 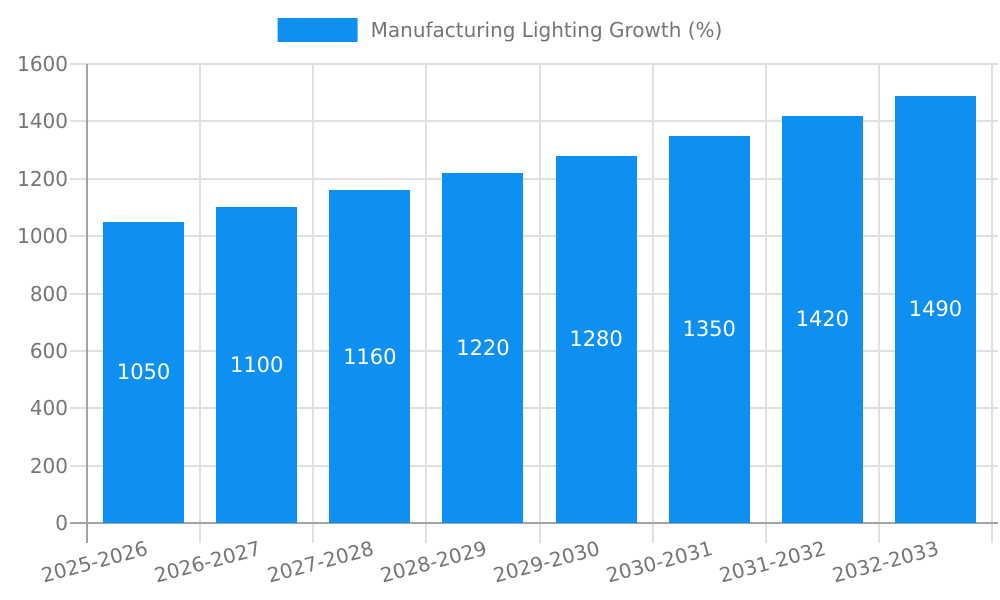 What do you see at coordinates (207, 562) in the screenshot?
I see `x-axis-tick-label: 2026-2027` at bounding box center [207, 562].